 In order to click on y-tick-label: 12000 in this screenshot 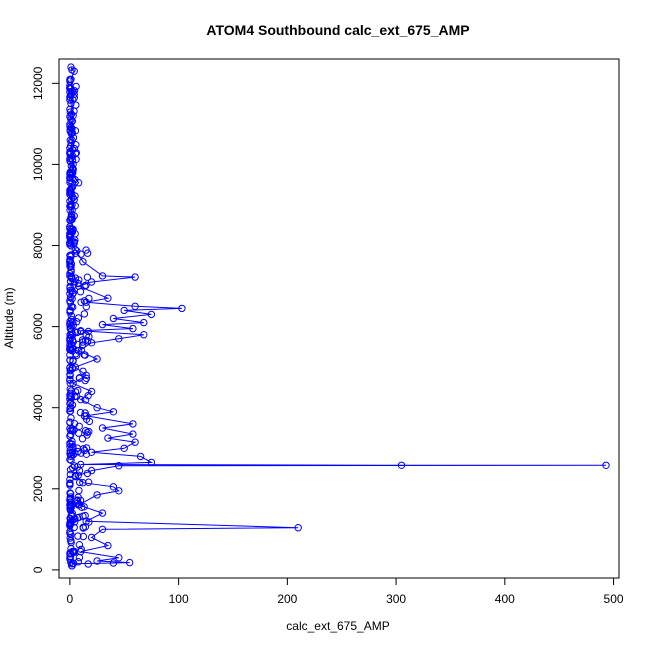, I will do `click(38, 83)`.